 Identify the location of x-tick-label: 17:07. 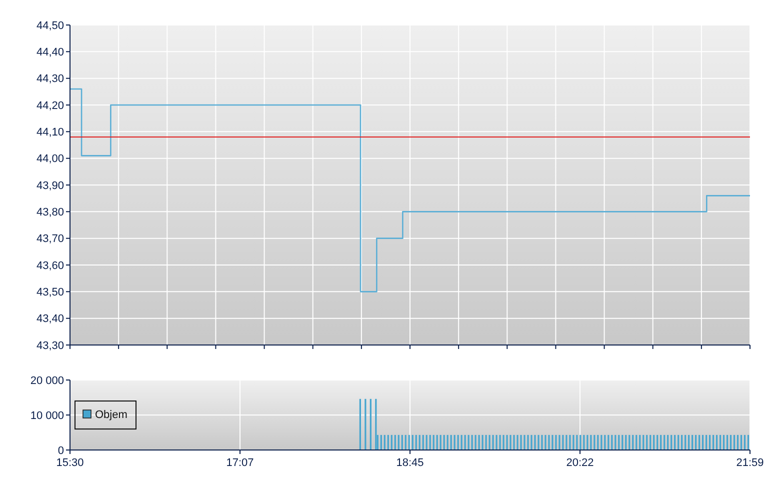
(240, 463).